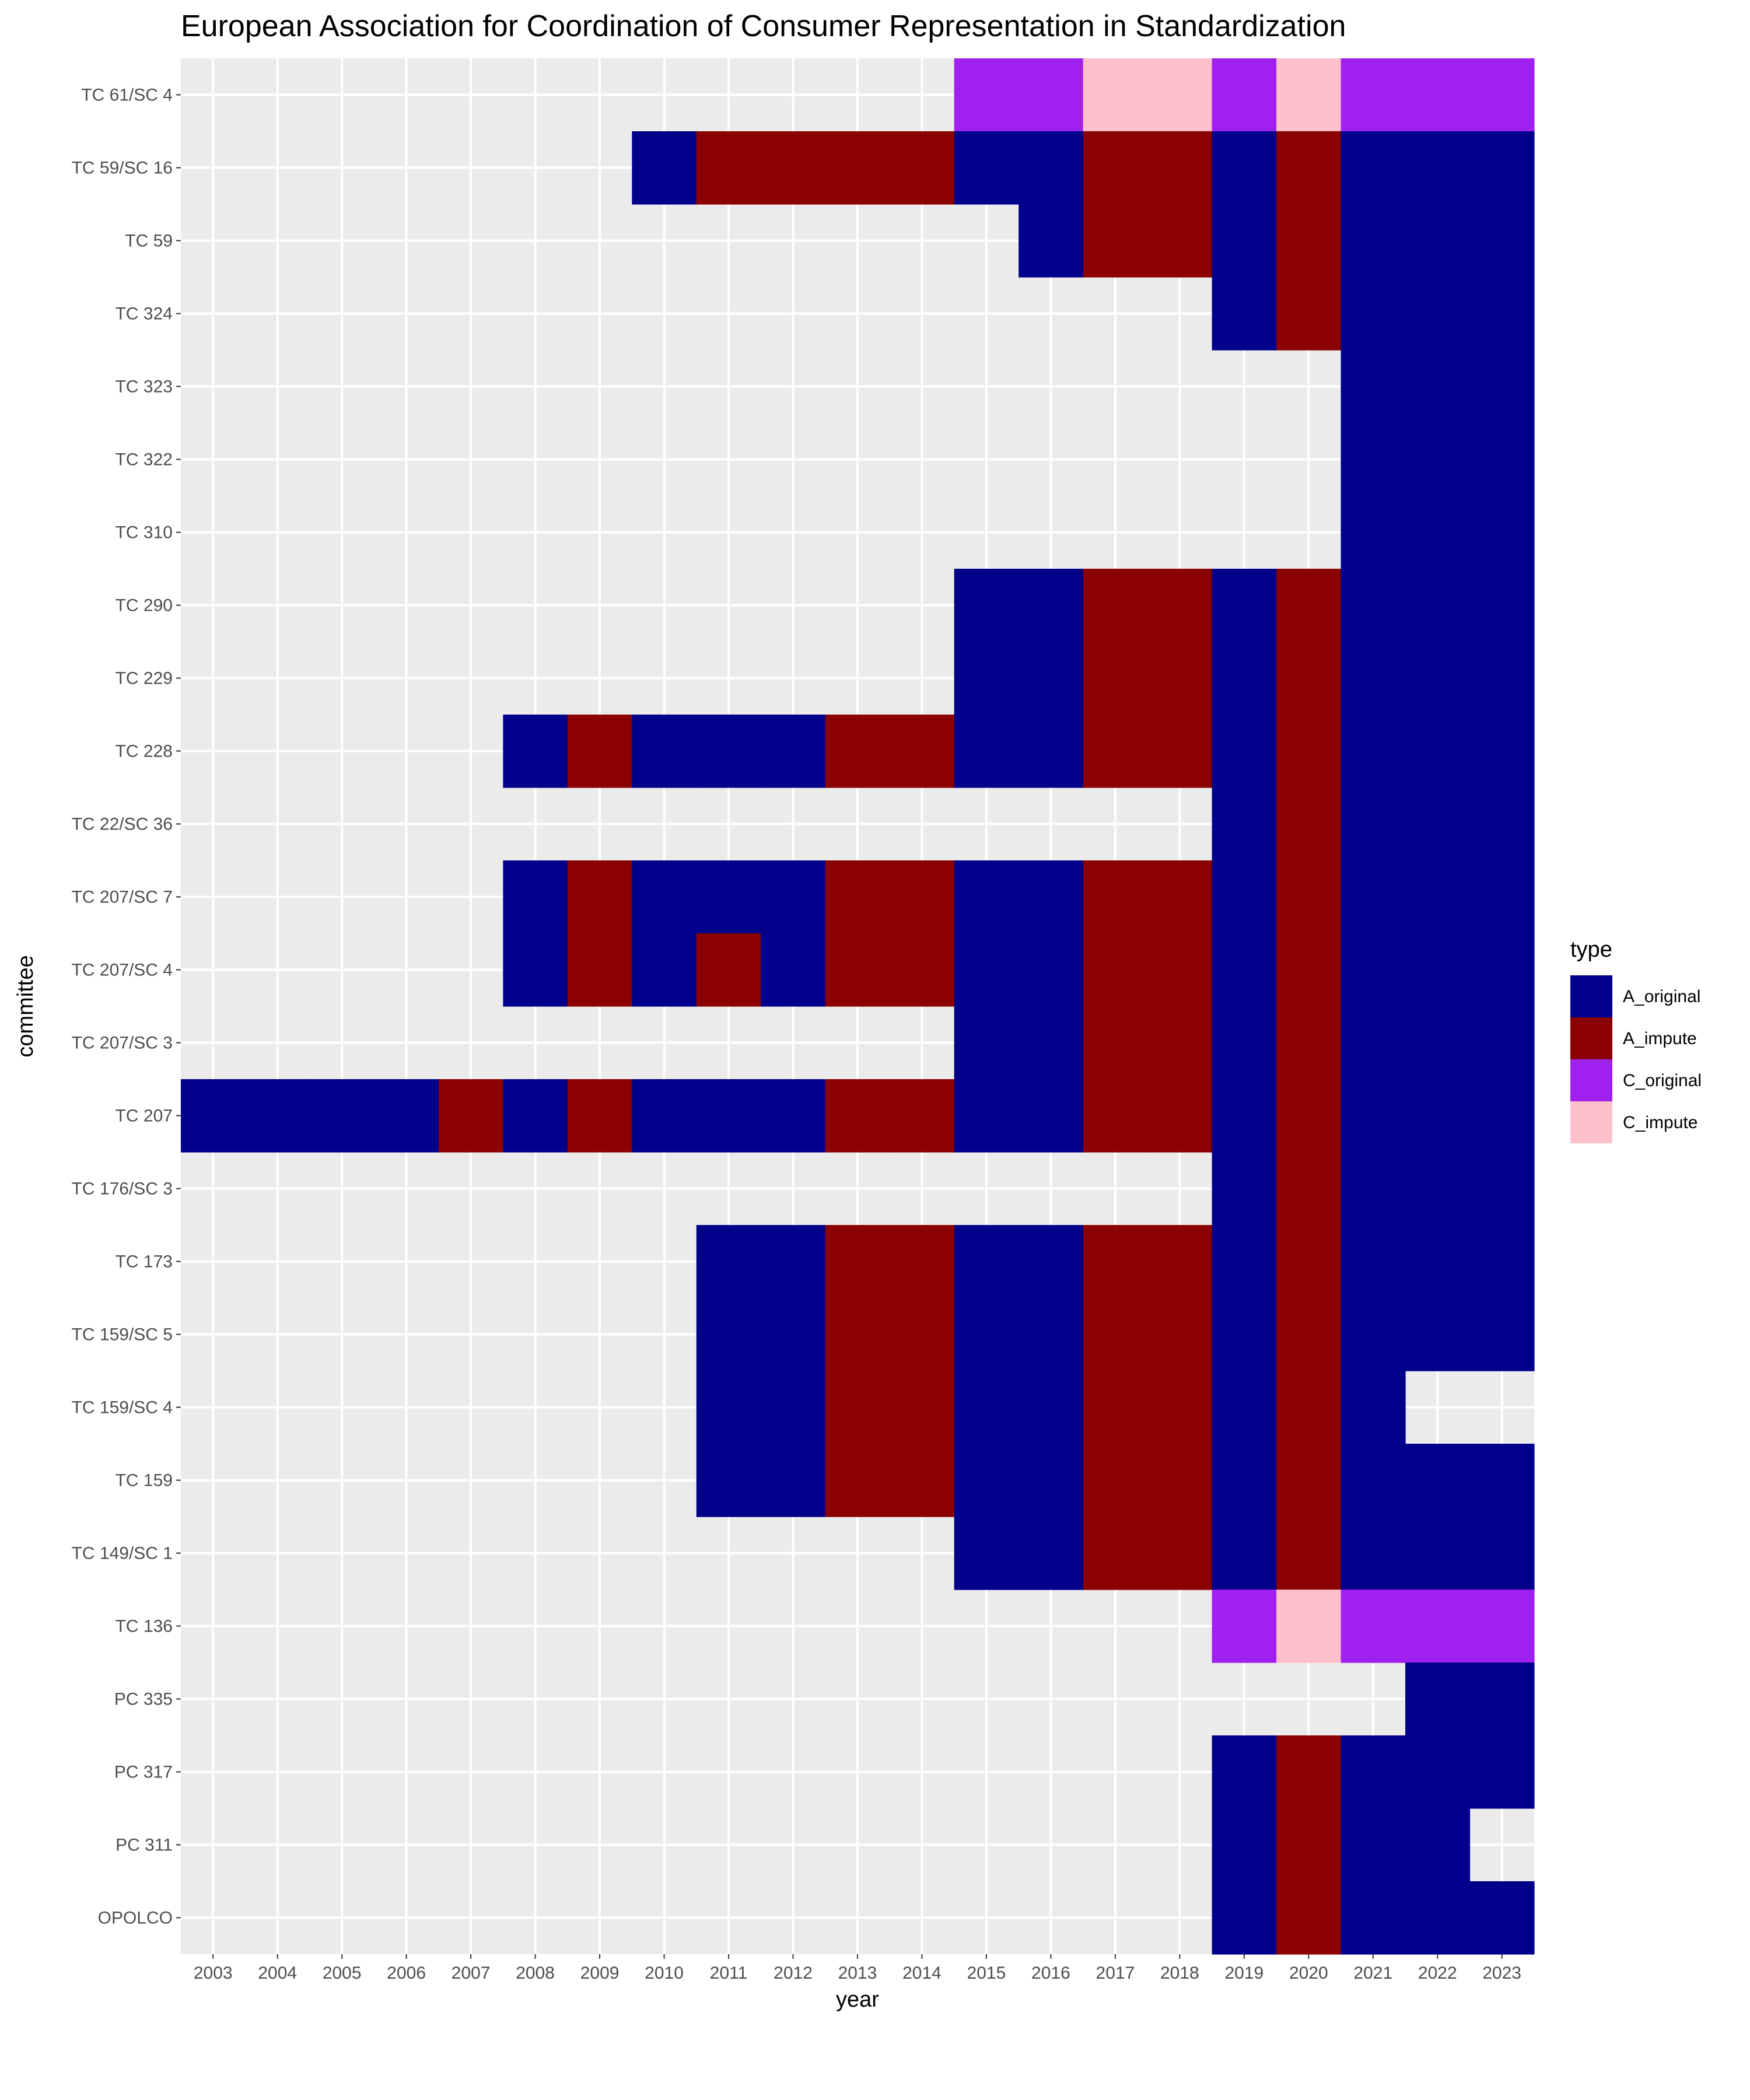  I want to click on x-tick-label: 2023, so click(1501, 1973).